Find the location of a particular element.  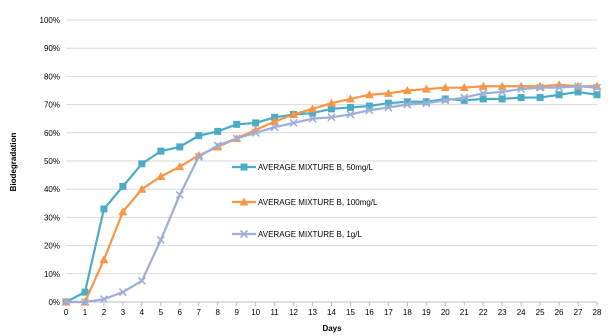

x-tick-label: 0 is located at coordinates (66, 312).